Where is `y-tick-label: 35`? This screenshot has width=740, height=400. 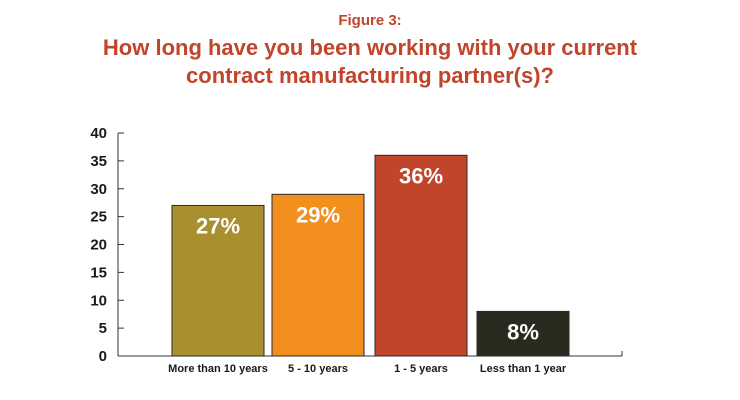
y-tick-label: 35 is located at coordinates (98, 161).